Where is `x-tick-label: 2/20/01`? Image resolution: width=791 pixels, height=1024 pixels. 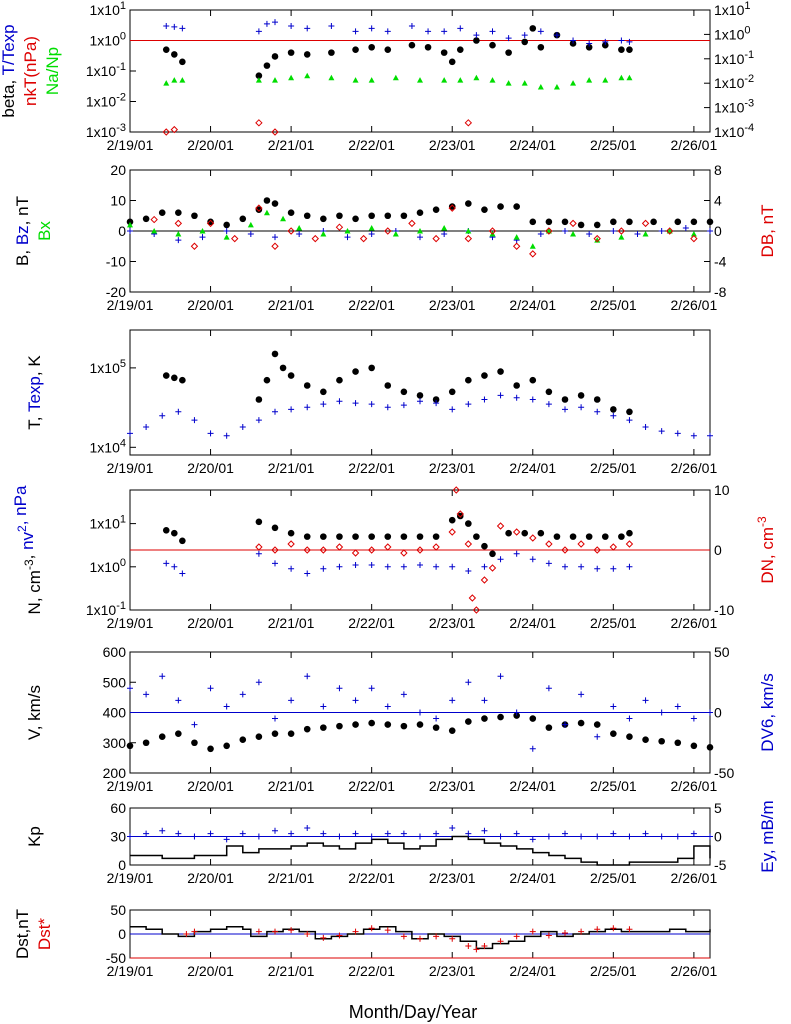 x-tick-label: 2/20/01 is located at coordinates (210, 468).